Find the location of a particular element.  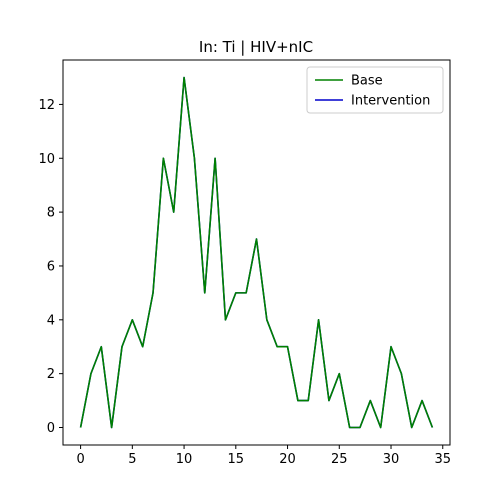

legend-label-intervention: Intervention is located at coordinates (390, 101).